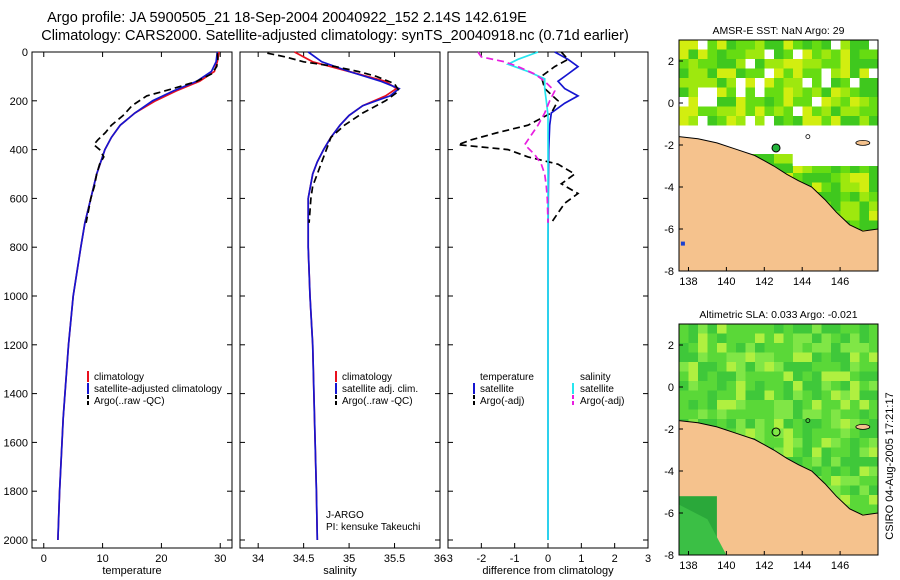 The image size is (900, 580). What do you see at coordinates (671, 388) in the screenshot?
I see `y-tick-label: 0` at bounding box center [671, 388].